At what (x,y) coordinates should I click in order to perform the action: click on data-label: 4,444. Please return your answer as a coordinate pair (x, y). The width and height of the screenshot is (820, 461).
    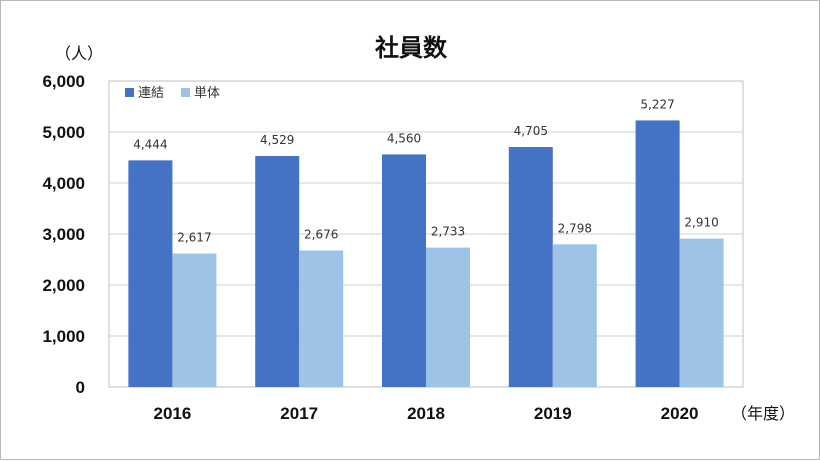
    Looking at the image, I should click on (150, 144).